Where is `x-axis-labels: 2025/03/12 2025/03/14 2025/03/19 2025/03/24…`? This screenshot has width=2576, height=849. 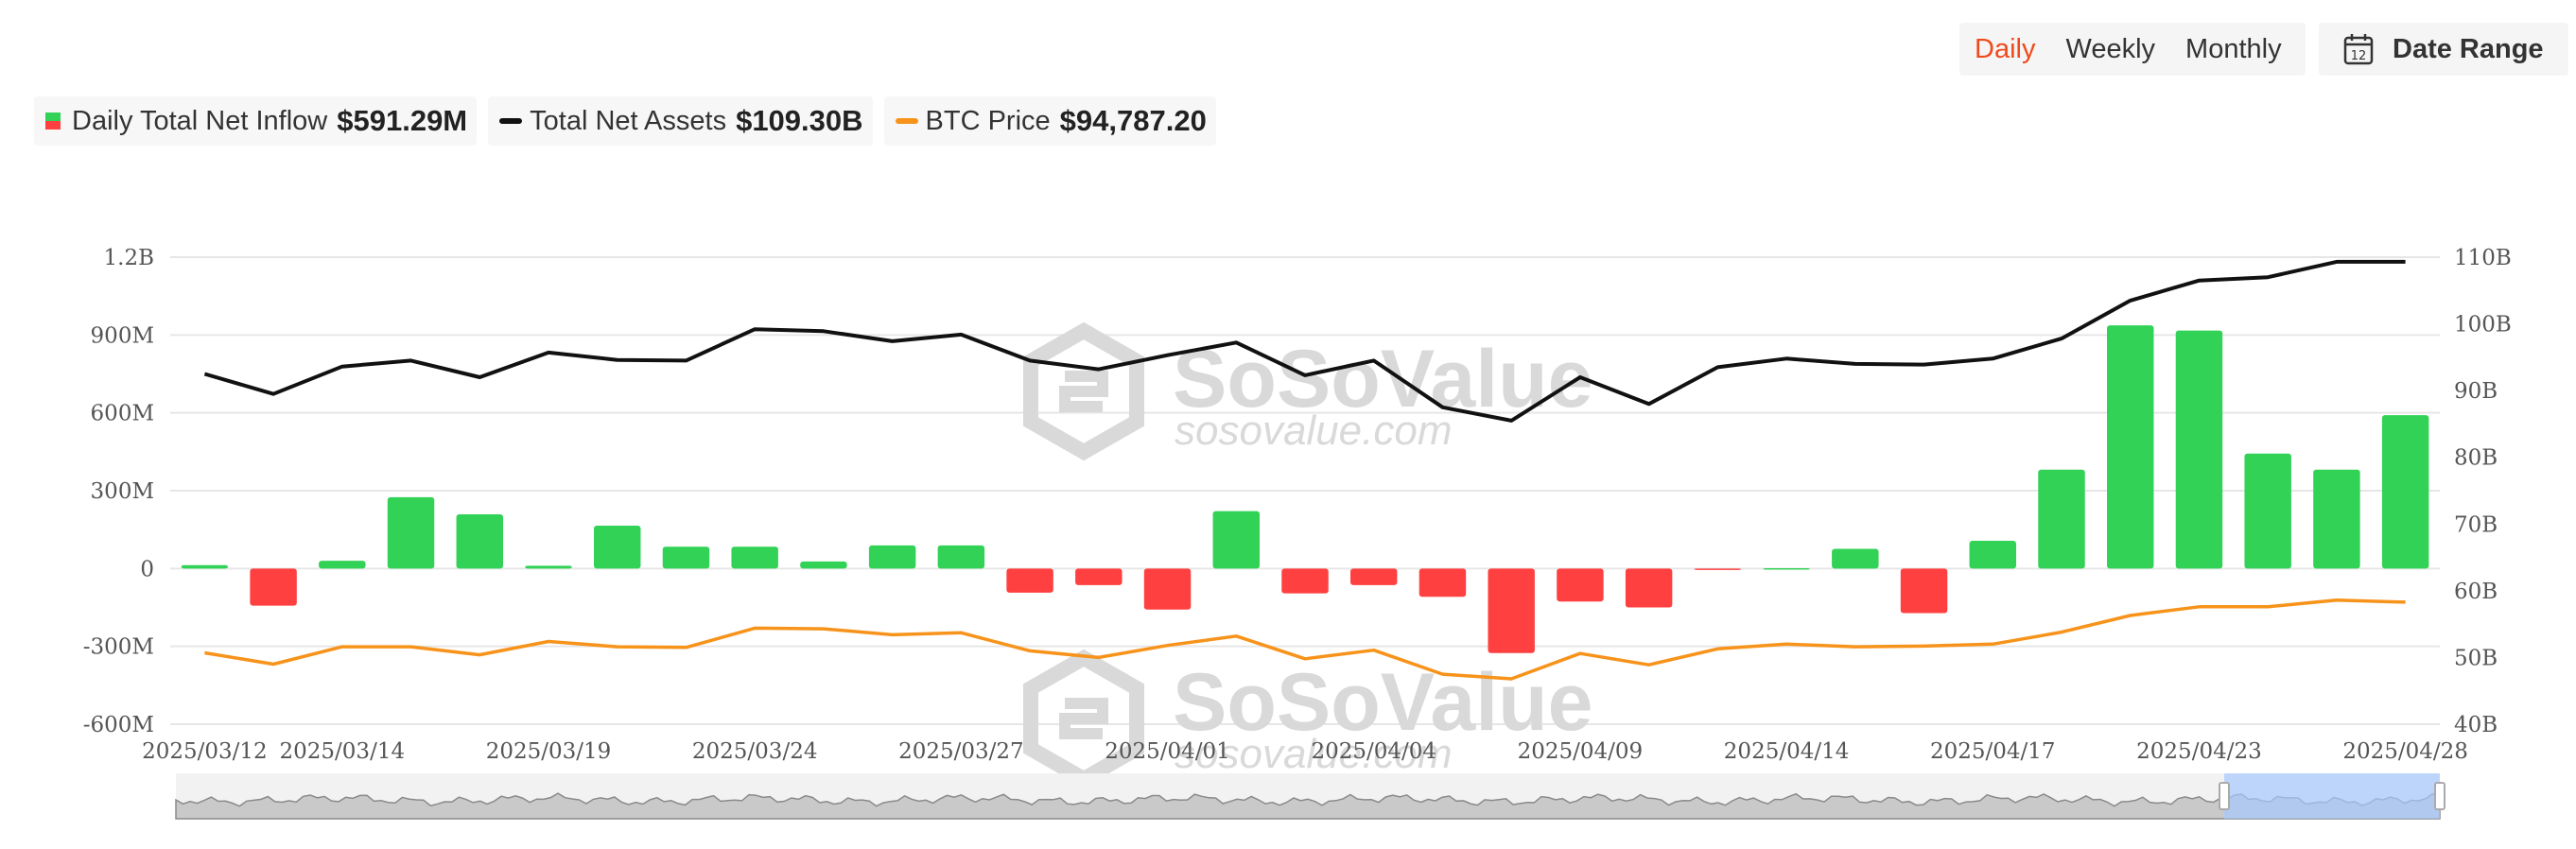 x-axis-labels: 2025/03/12 2025/03/14 2025/03/19 2025/03/24… is located at coordinates (1305, 751).